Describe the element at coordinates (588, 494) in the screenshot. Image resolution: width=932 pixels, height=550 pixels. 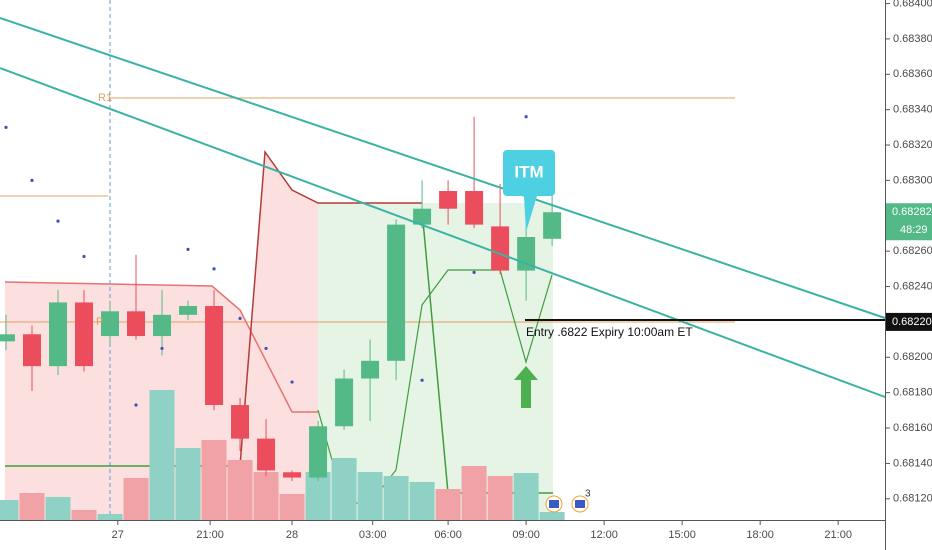
I see `event-count: 3` at that location.